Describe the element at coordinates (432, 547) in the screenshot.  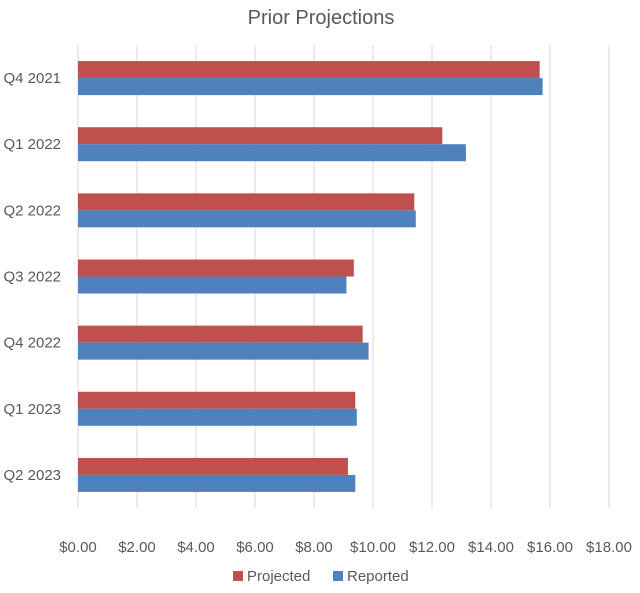
I see `x-tick-label: $12.00` at that location.